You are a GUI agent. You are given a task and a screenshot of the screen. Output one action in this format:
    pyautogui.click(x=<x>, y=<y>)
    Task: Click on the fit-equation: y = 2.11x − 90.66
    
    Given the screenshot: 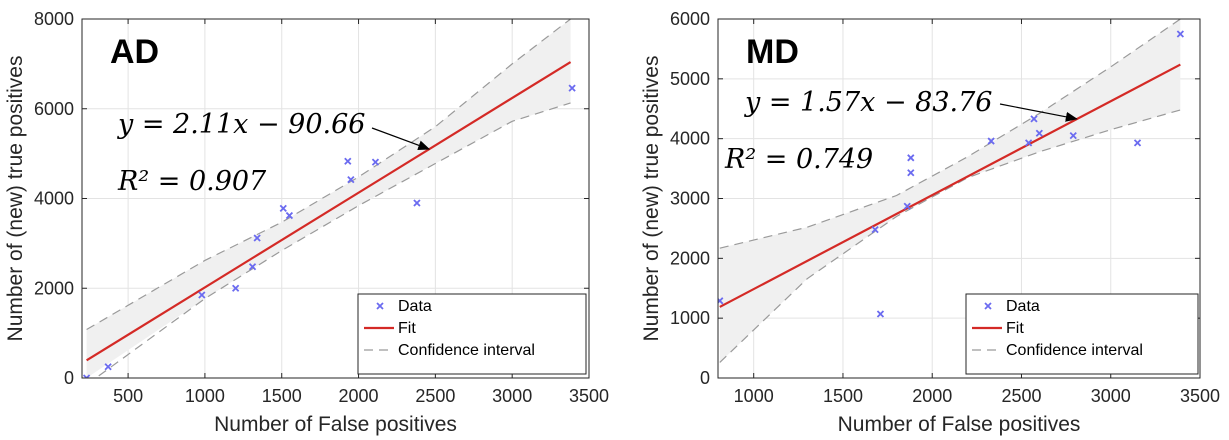 What is the action you would take?
    pyautogui.click(x=241, y=124)
    